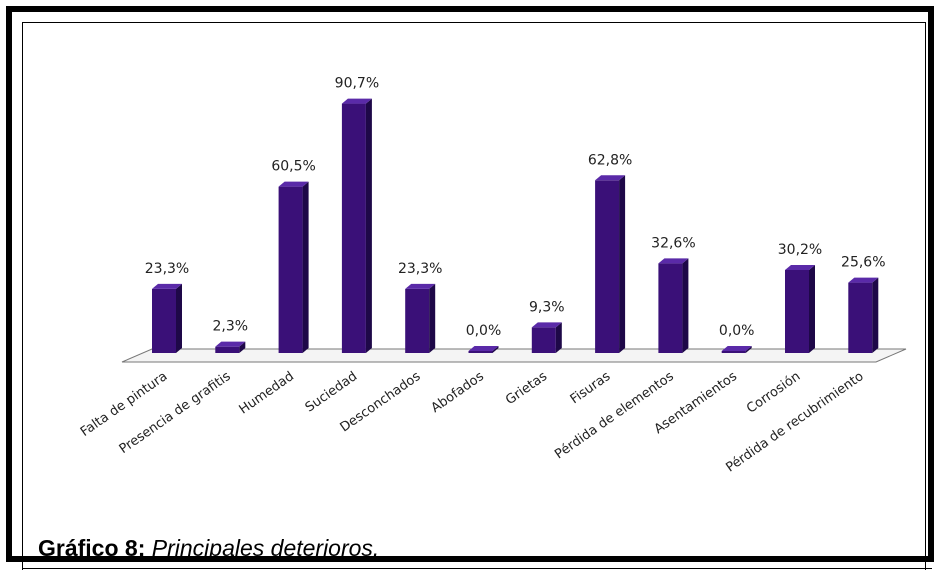 Image resolution: width=946 pixels, height=570 pixels. Describe the element at coordinates (231, 327) in the screenshot. I see `value-label: 2,3%` at that location.